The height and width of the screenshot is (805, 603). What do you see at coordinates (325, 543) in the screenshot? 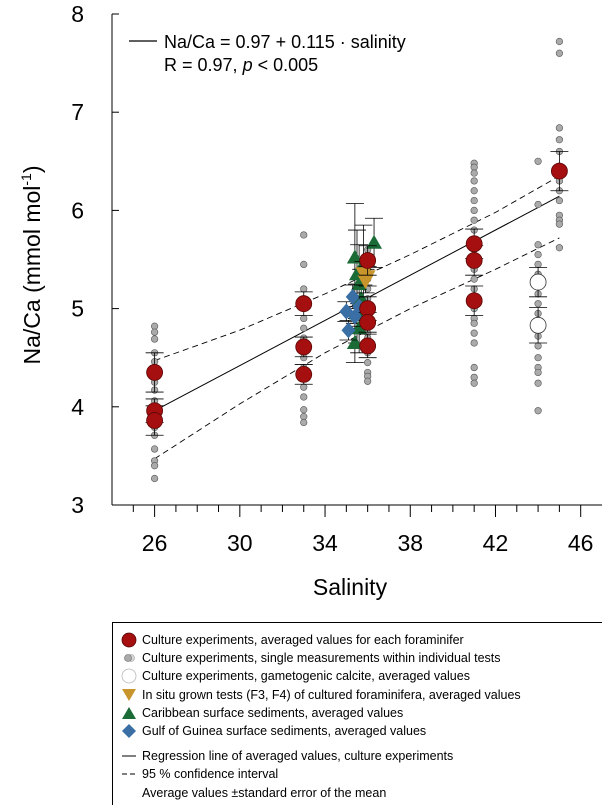
I see `x-tick-label: 34` at bounding box center [325, 543].